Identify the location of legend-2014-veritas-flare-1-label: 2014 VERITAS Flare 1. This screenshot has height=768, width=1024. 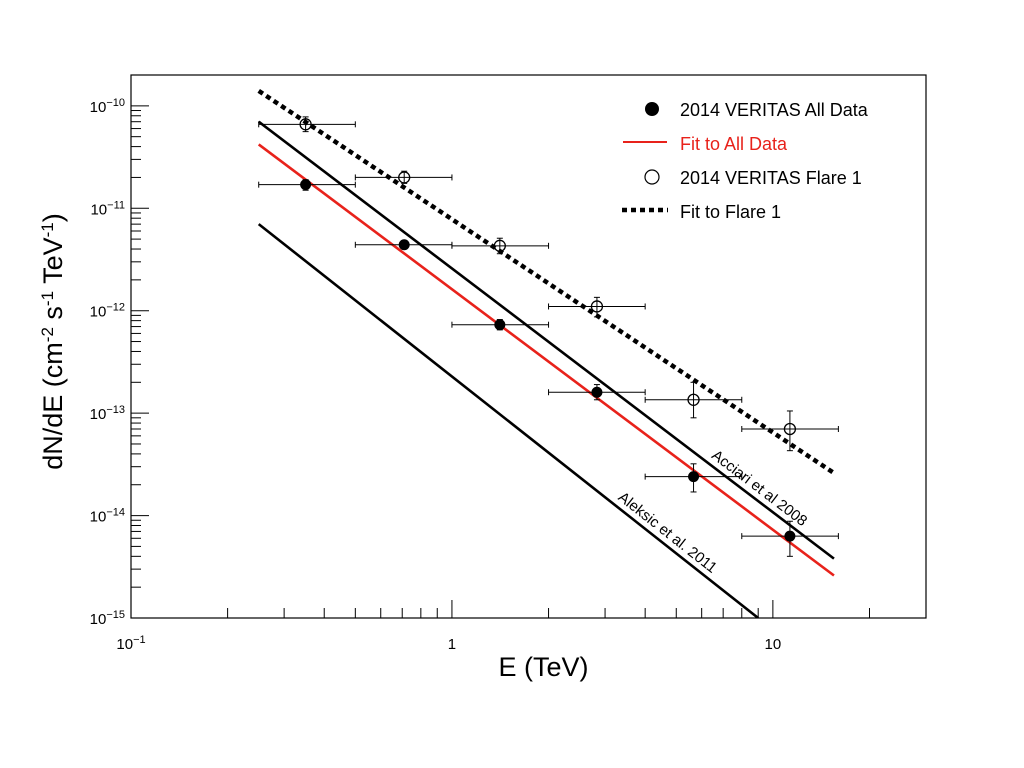
(771, 178).